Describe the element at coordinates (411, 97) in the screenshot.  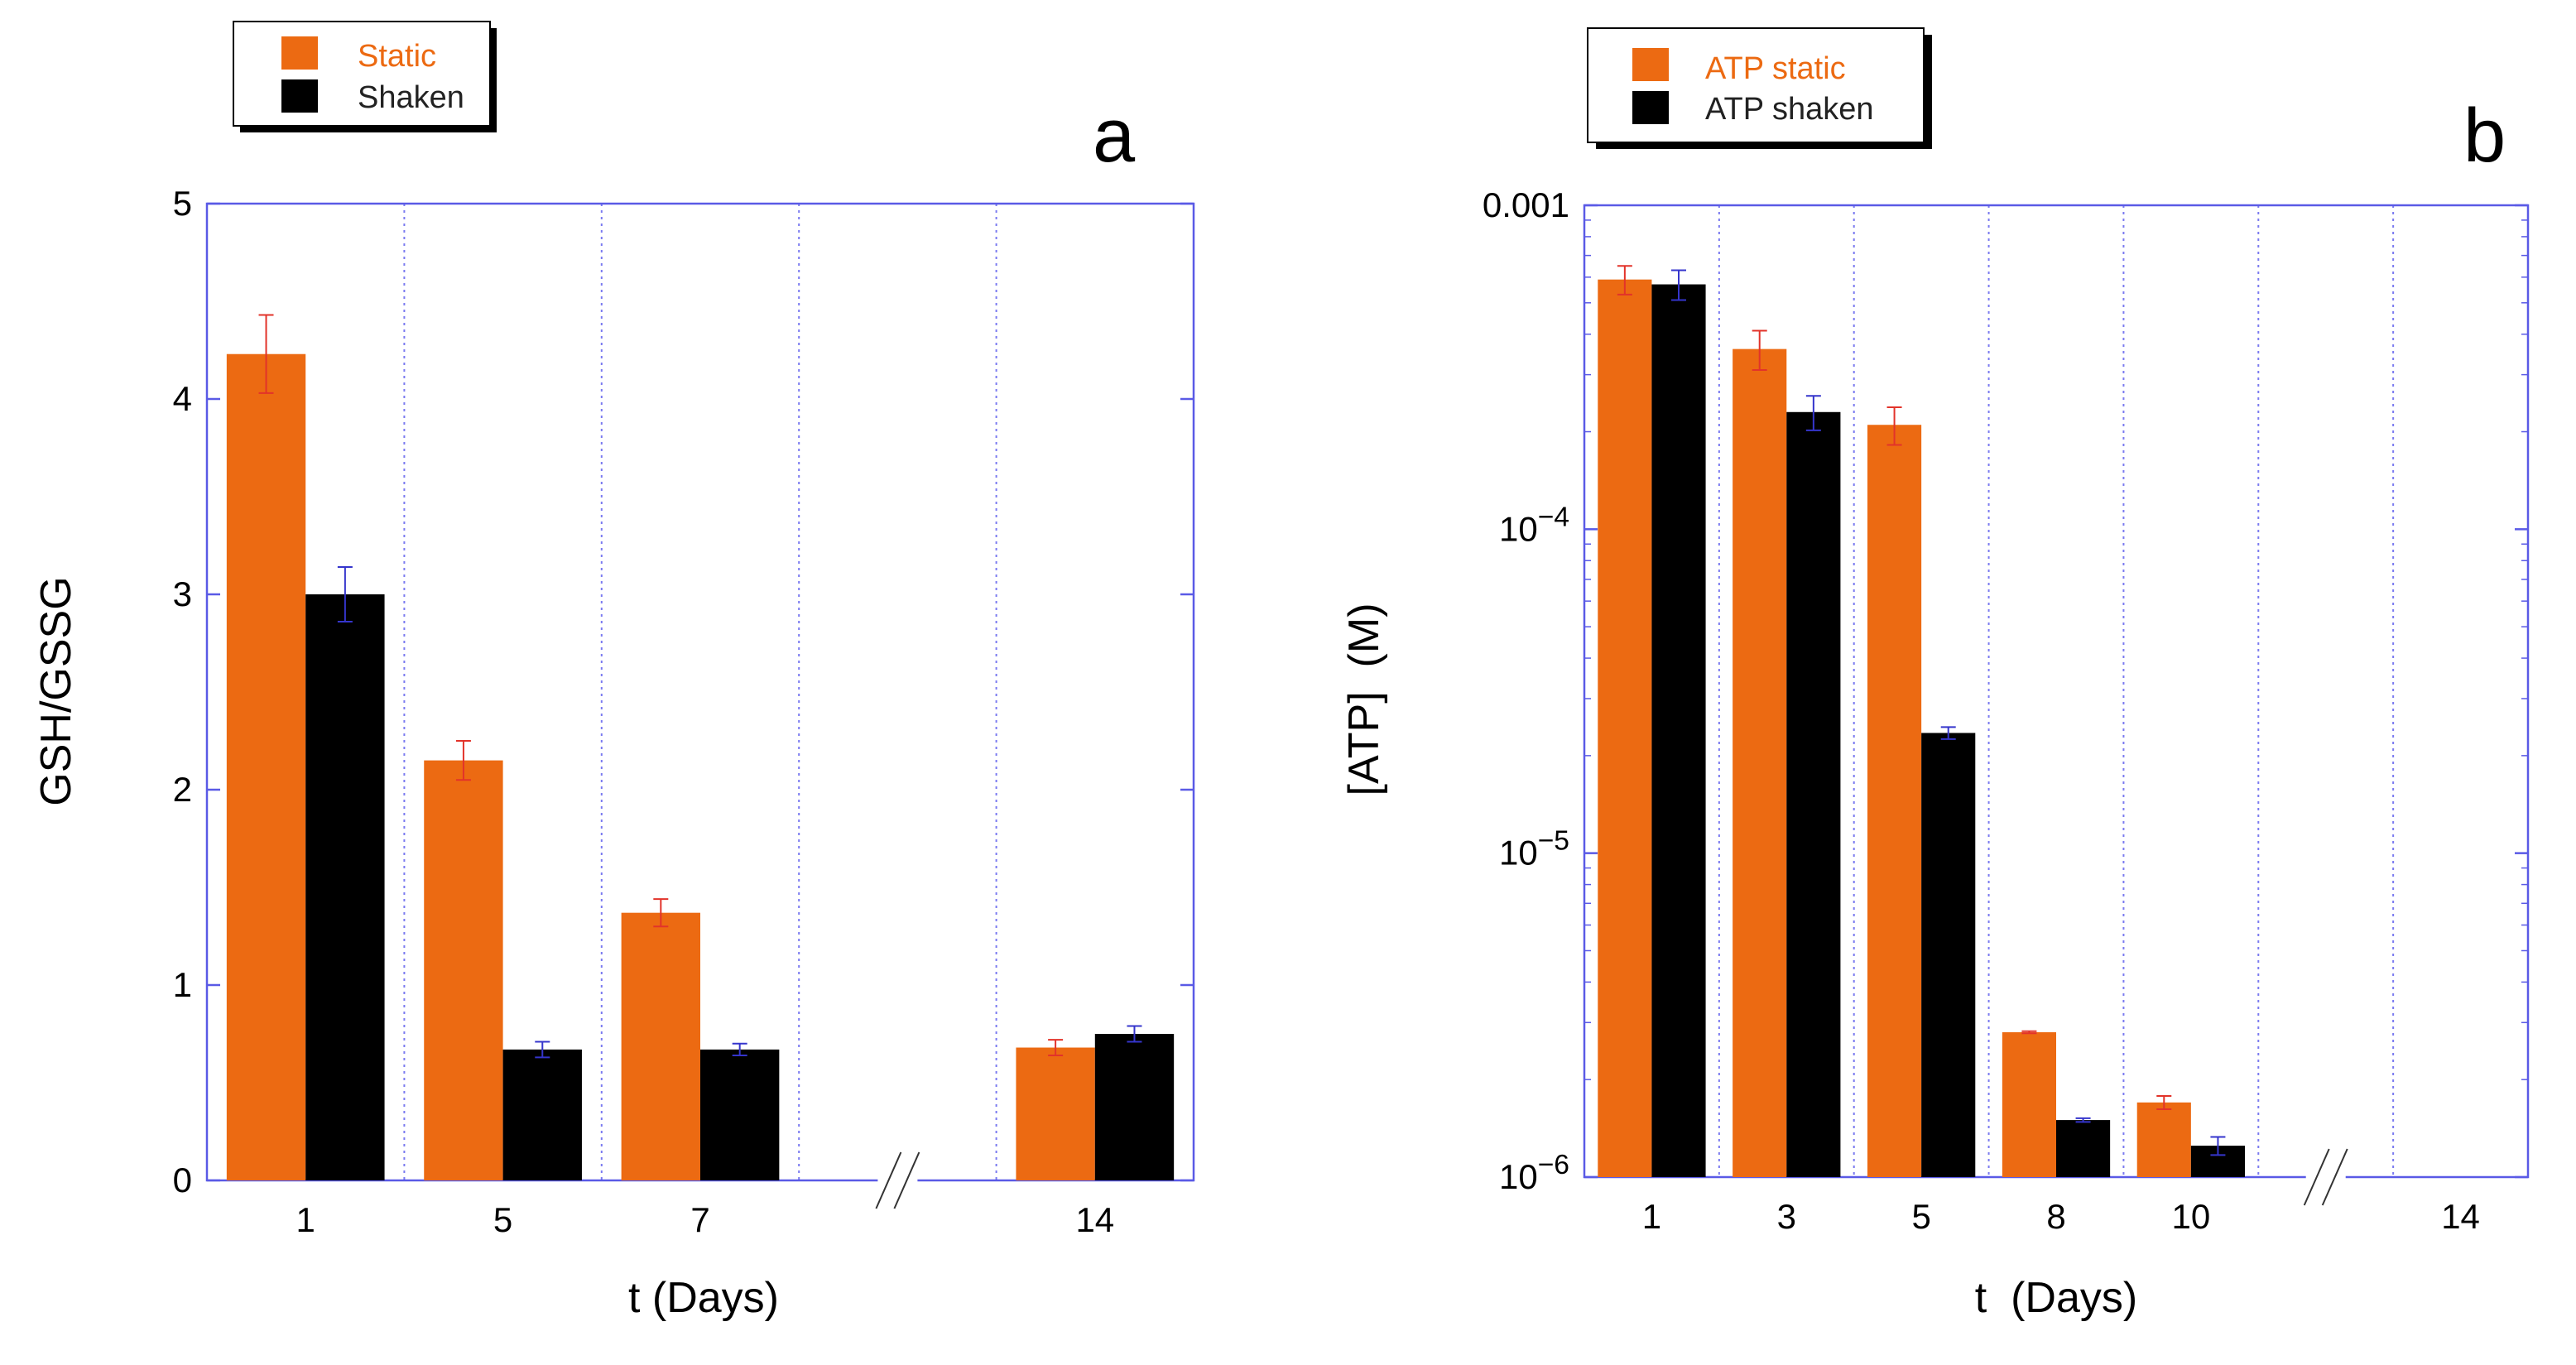
I see `legend-a-label-shaken: Shaken` at that location.